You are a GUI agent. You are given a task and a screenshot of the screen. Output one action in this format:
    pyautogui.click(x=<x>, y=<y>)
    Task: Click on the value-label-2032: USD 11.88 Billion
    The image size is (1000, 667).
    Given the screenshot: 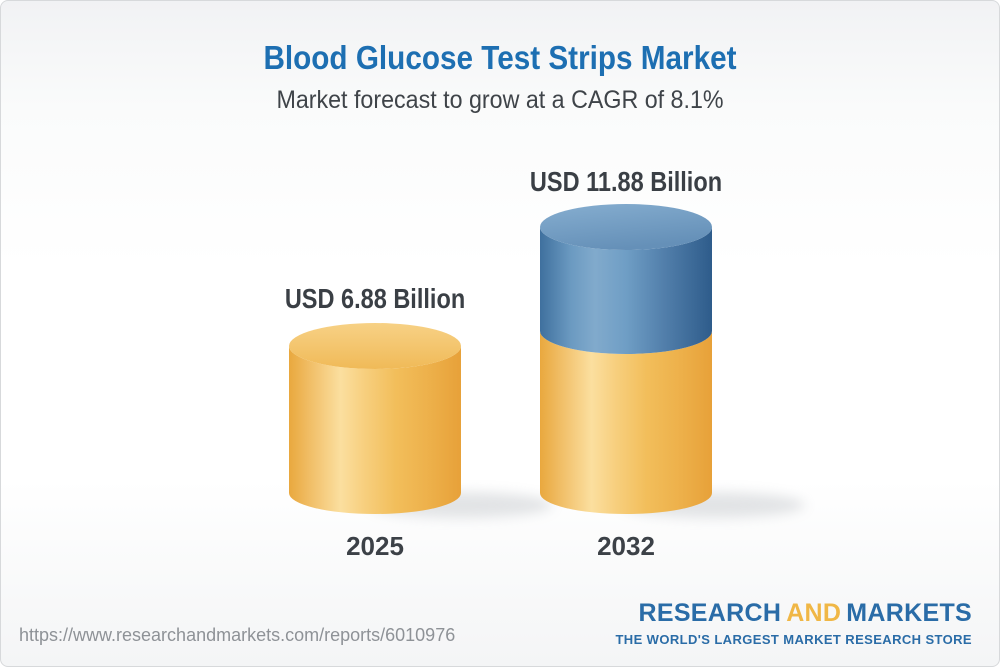 What is the action you would take?
    pyautogui.click(x=626, y=181)
    